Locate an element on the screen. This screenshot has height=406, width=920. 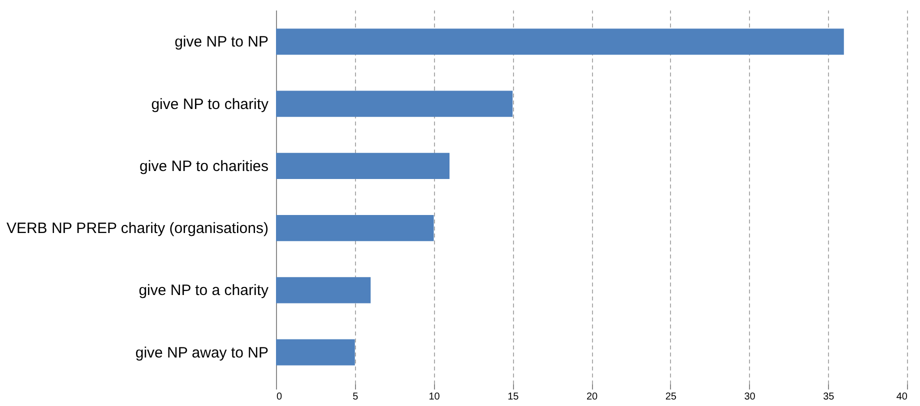
y-tick-label: VERB NP PREP charity (organisations) is located at coordinates (137, 229).